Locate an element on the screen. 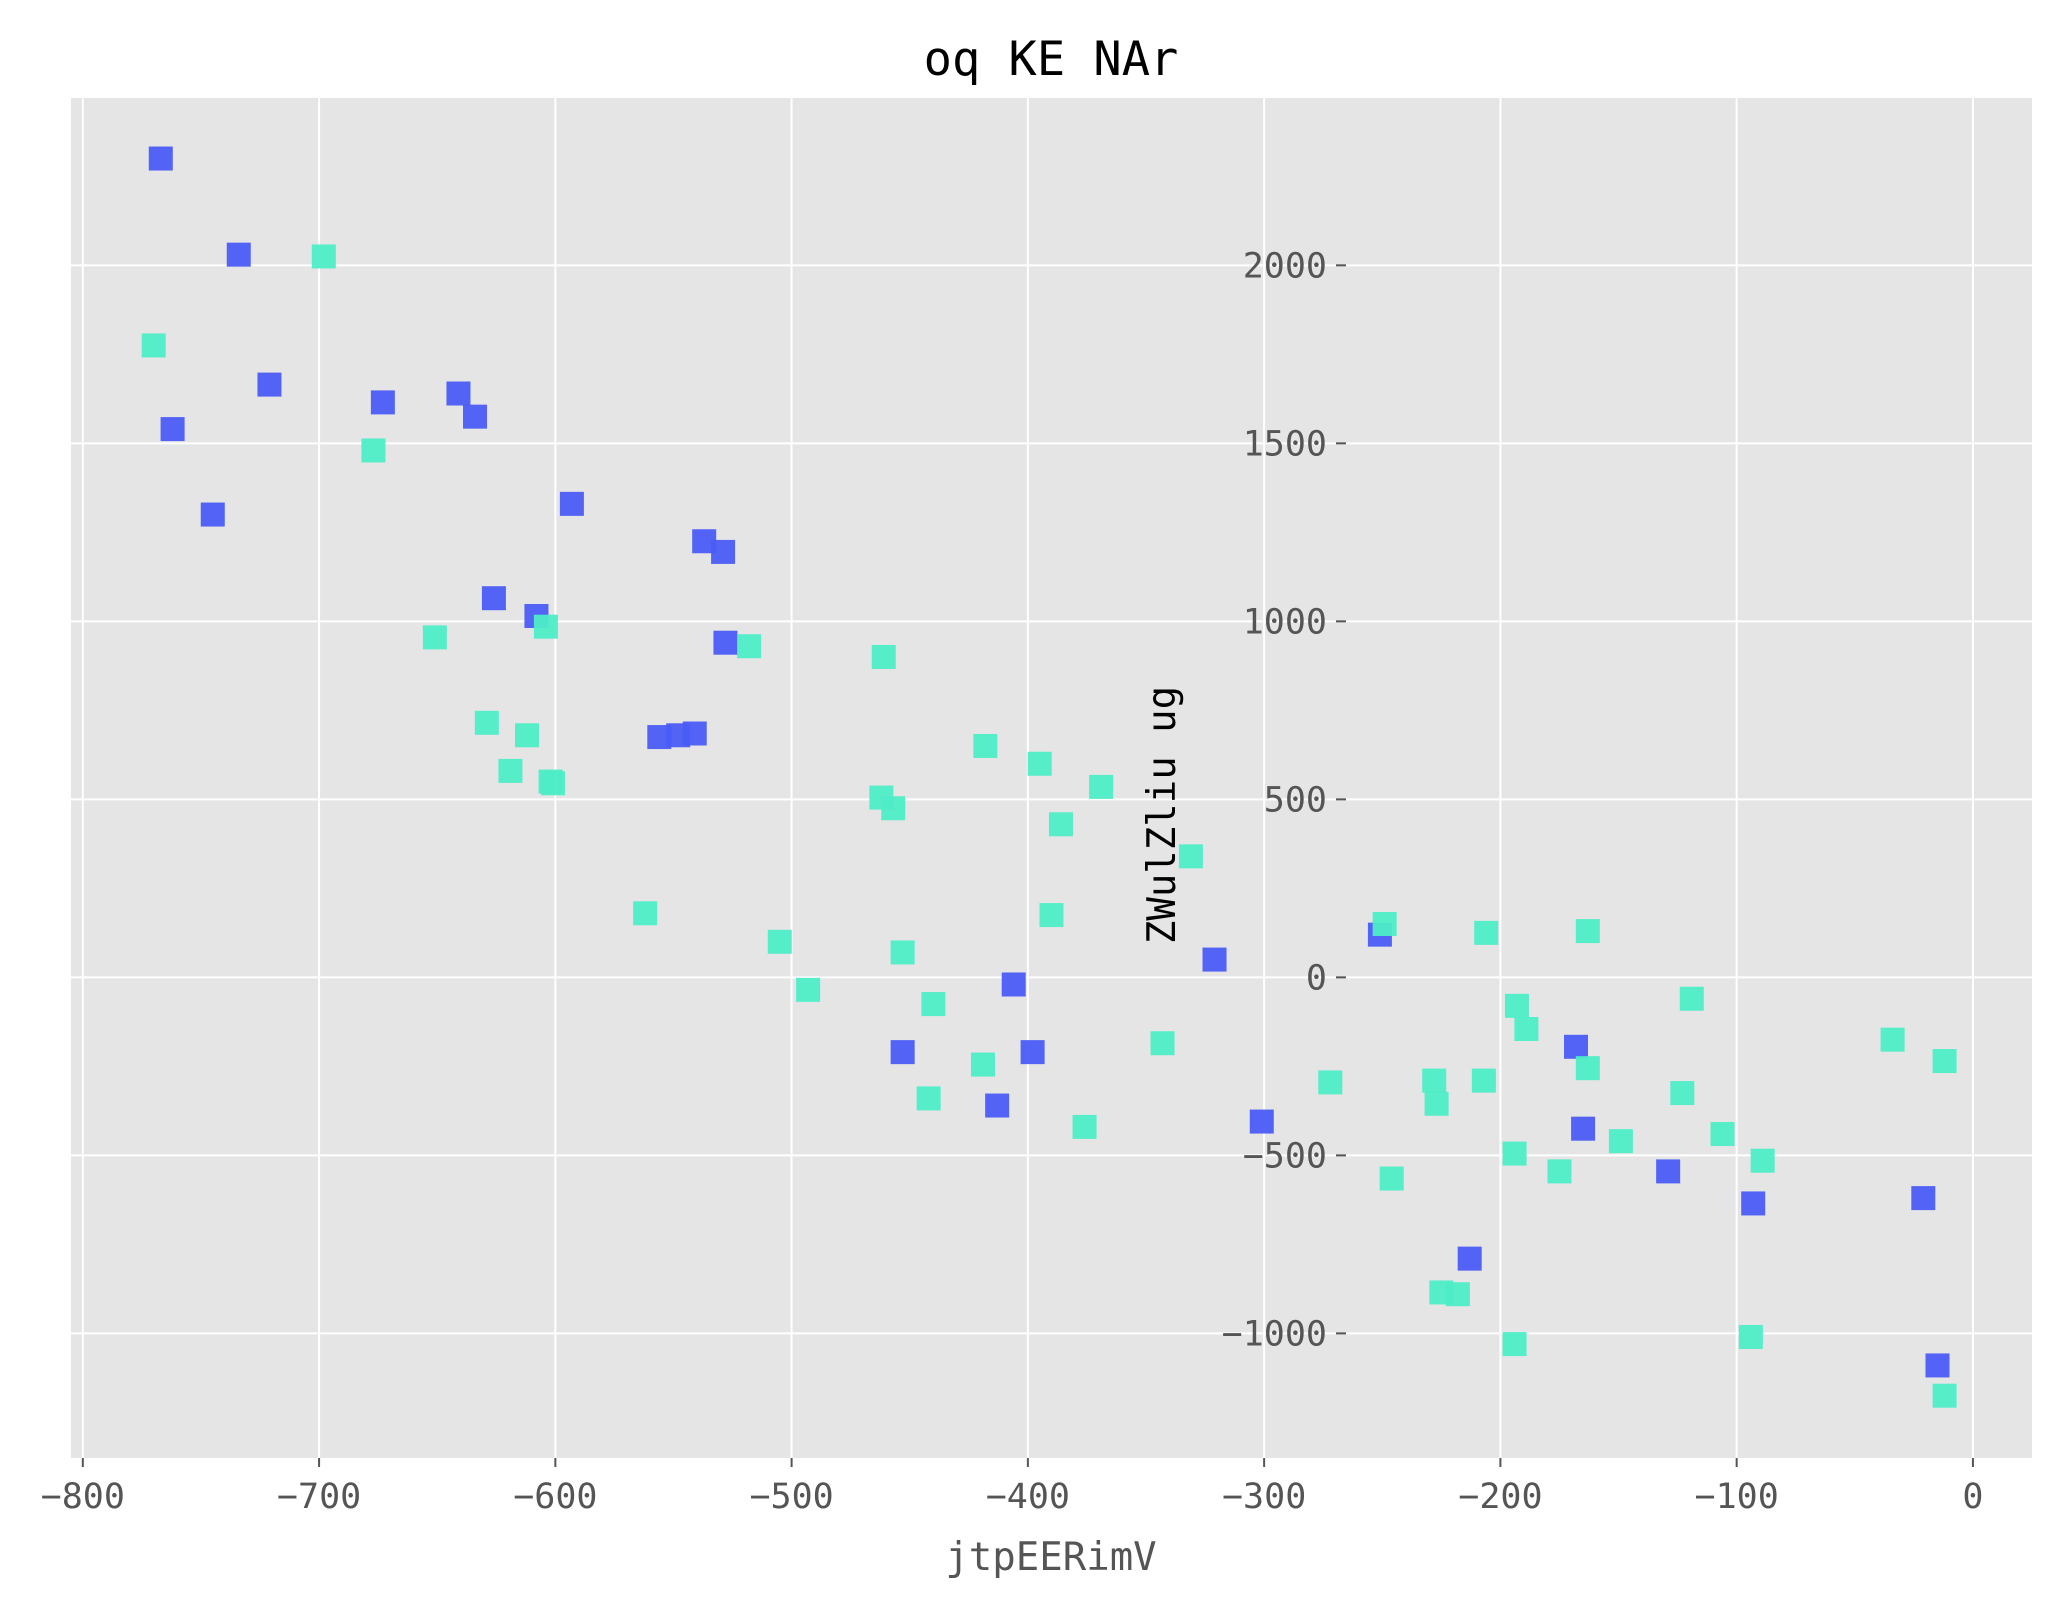 Image resolution: width=2070 pixels, height=1610 pixels. x-tick-label: −700 is located at coordinates (319, 1497).